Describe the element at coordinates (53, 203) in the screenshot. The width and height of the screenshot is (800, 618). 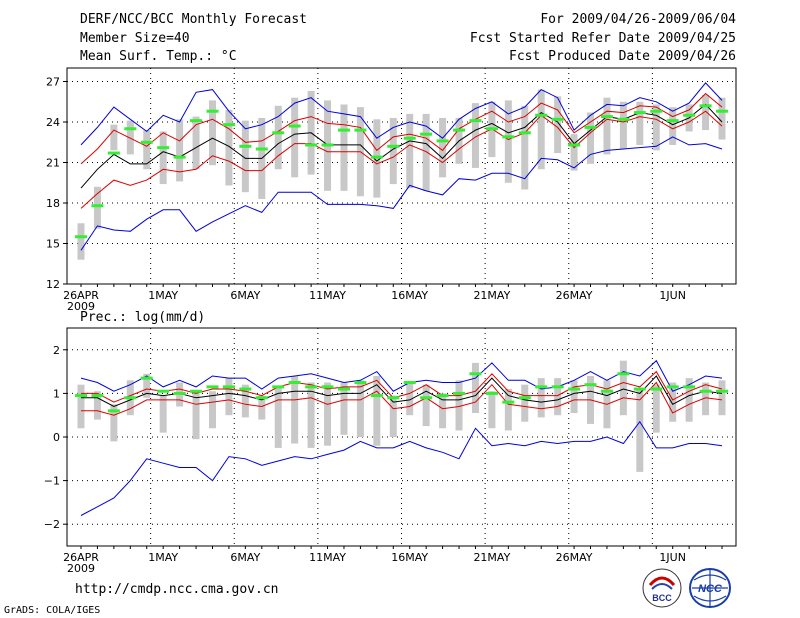
I see `y-tick-label: 18` at that location.